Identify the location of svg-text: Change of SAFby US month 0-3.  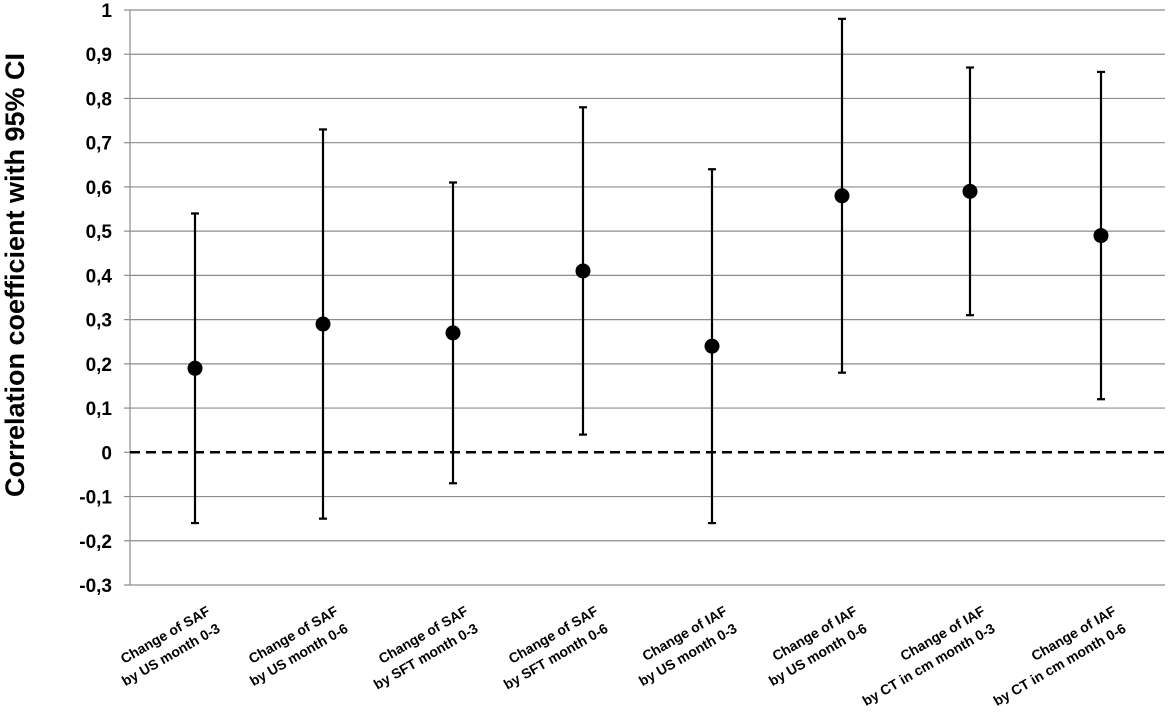
(166, 645).